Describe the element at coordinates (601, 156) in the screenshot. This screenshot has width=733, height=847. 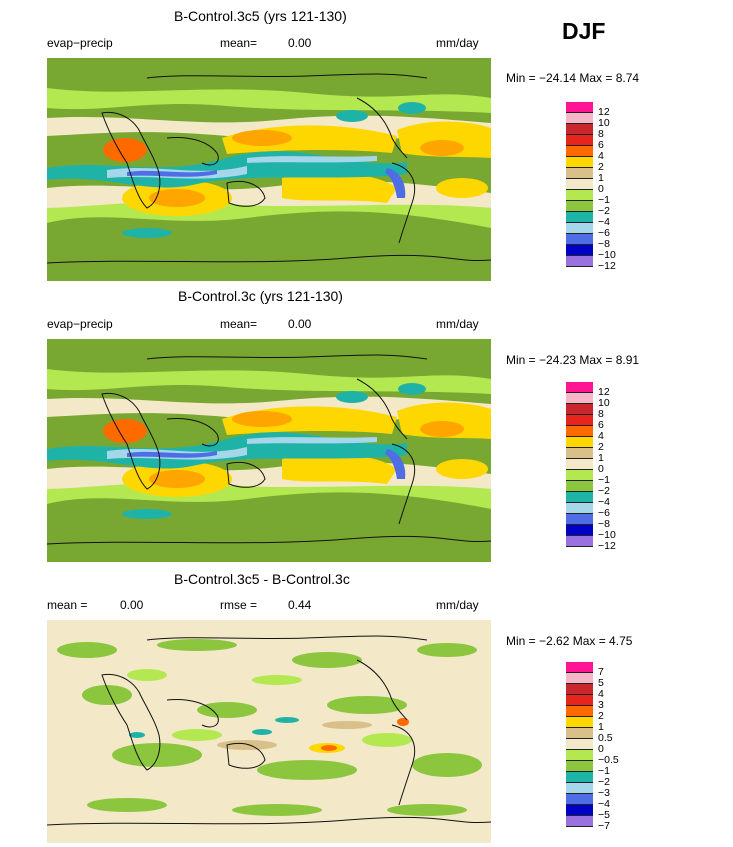
I see `legend-tick: 4` at that location.